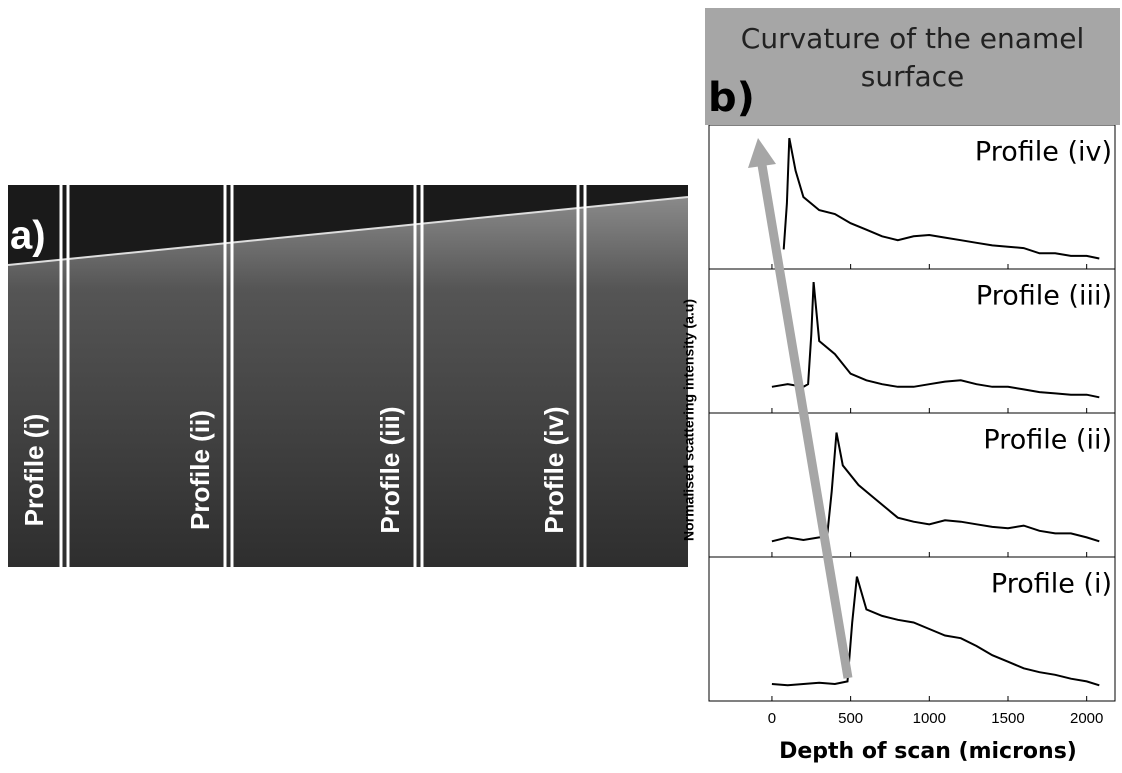 The image size is (1122, 773). Describe the element at coordinates (1051, 584) in the screenshot. I see `series-label: Profile (i)` at that location.